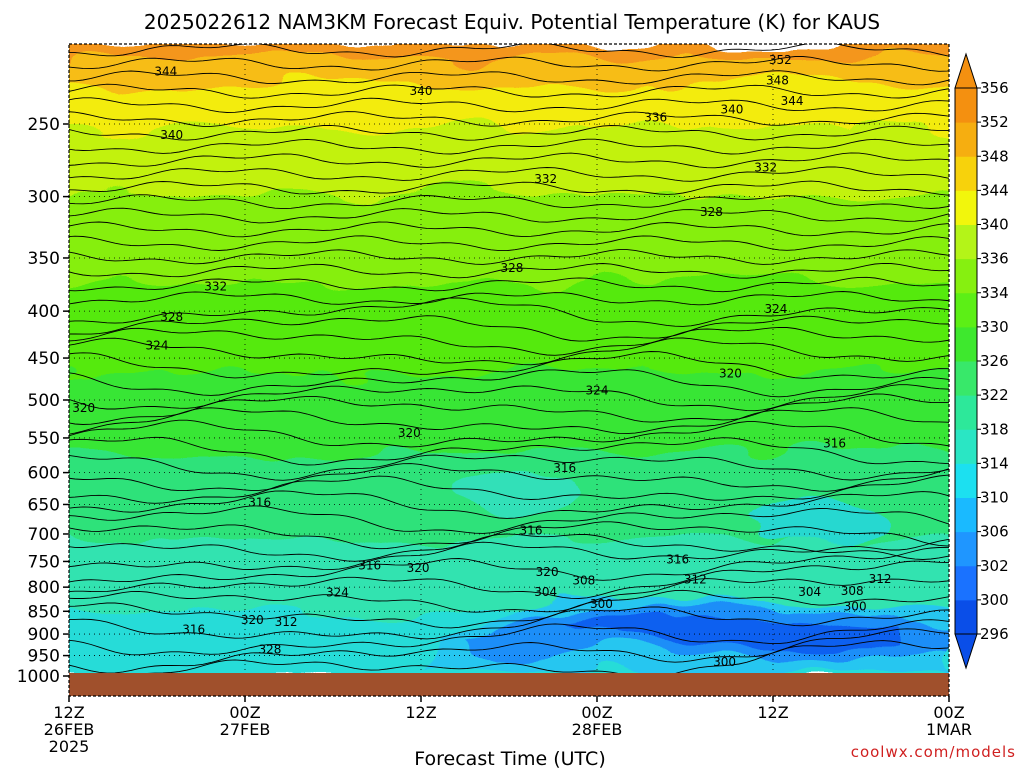 The width and height of the screenshot is (1024, 768). What do you see at coordinates (655, 118) in the screenshot?
I see `contour-label: 336` at bounding box center [655, 118].